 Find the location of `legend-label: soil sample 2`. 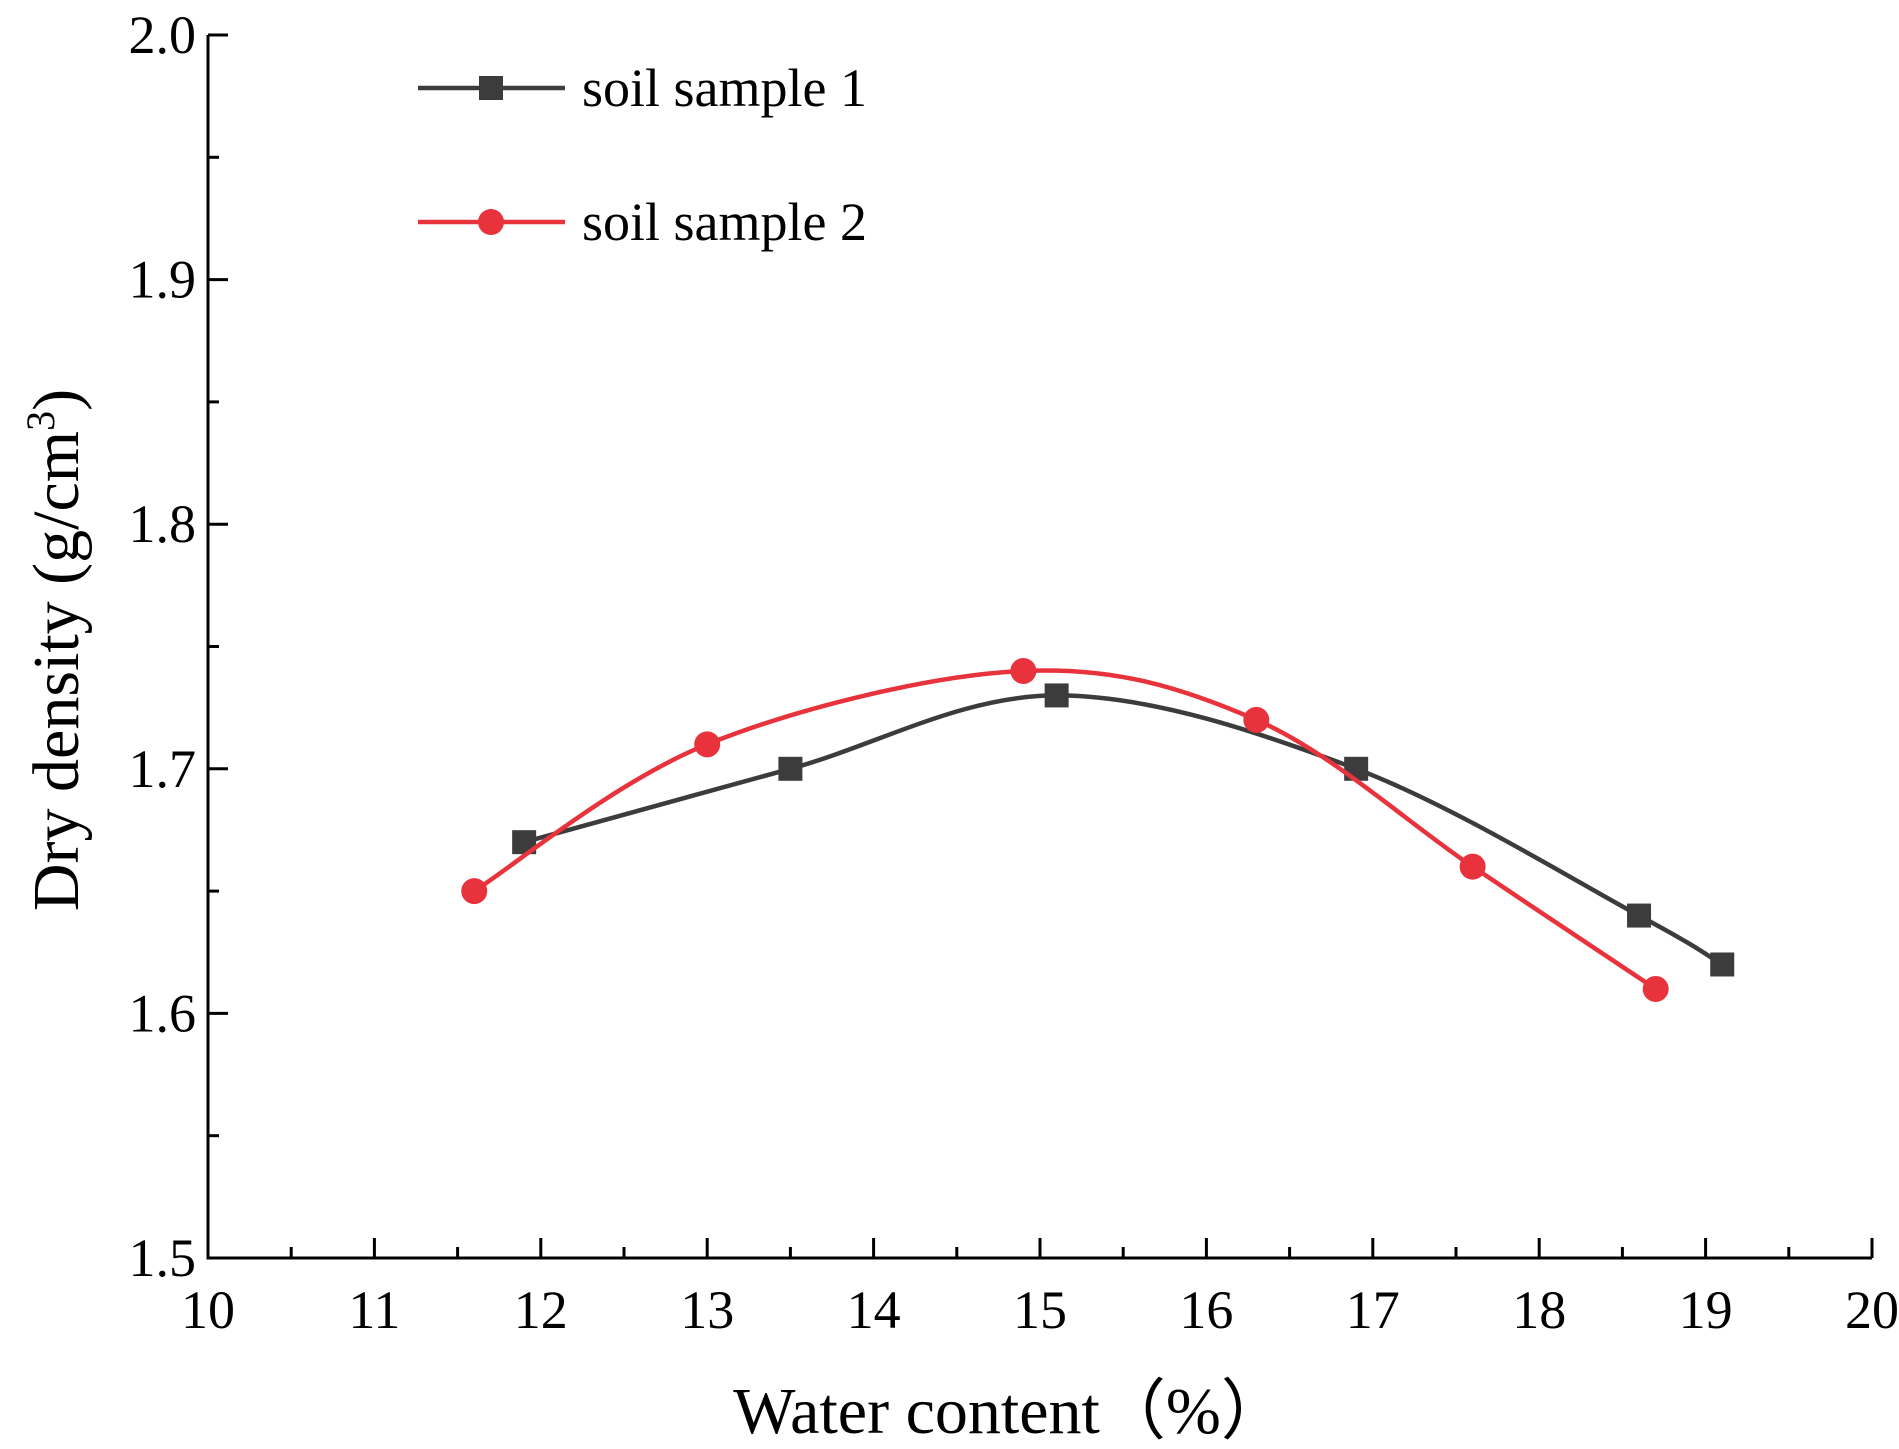

legend-label: soil sample 2 is located at coordinates (724, 222).